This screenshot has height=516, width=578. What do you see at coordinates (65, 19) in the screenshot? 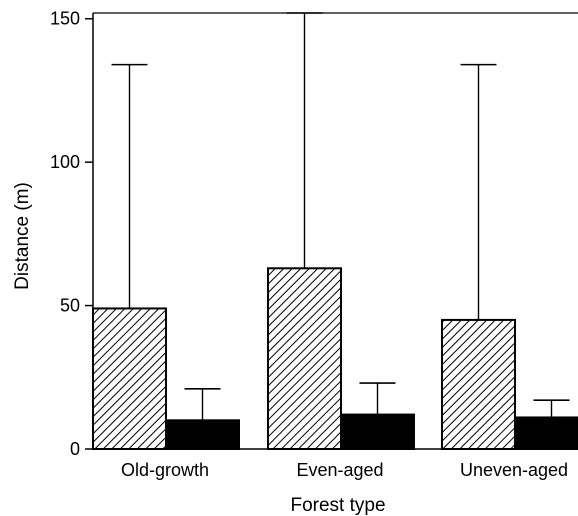
I see `y-tick-label: 150` at bounding box center [65, 19].